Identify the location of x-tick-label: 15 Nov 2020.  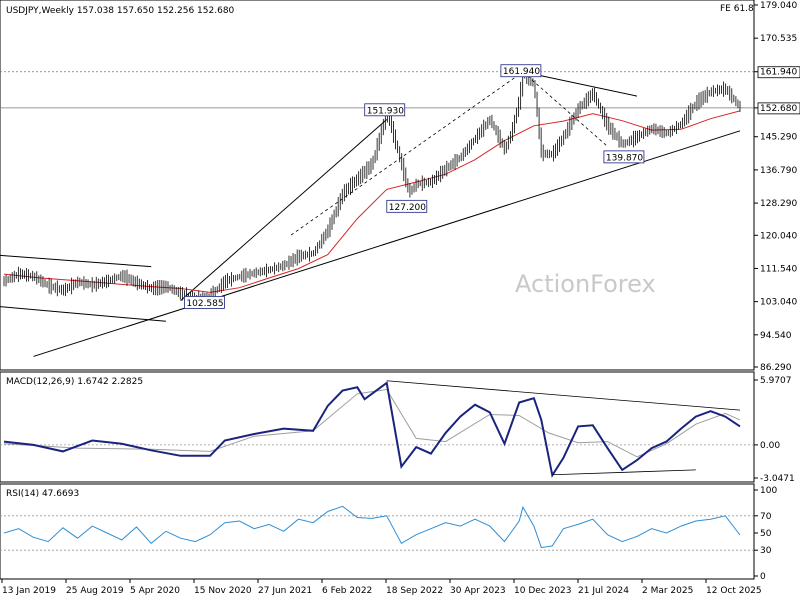
(223, 591).